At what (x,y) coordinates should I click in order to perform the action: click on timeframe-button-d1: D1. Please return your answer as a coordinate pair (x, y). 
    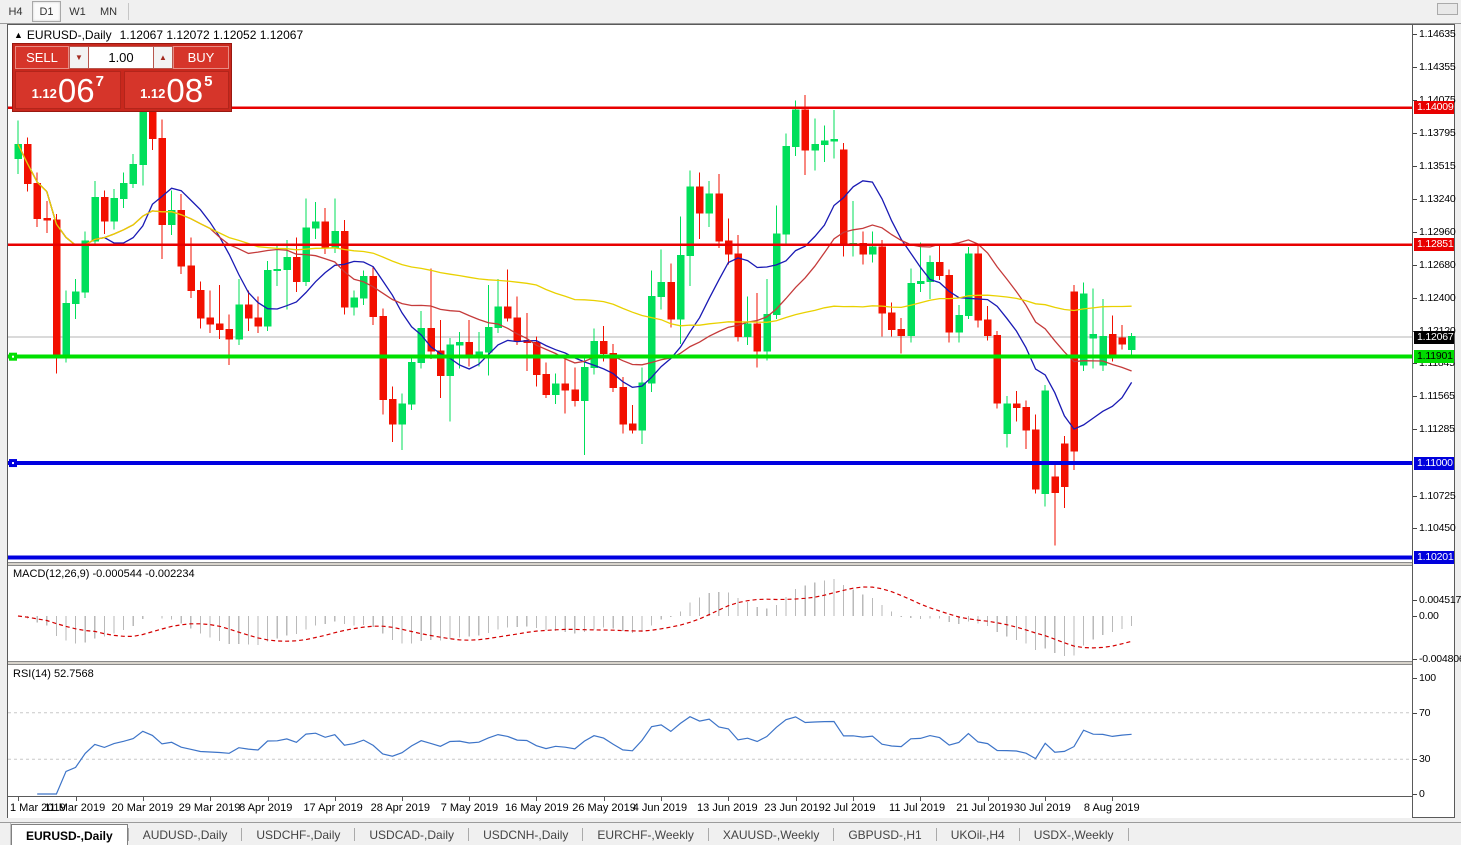
    Looking at the image, I should click on (46, 11).